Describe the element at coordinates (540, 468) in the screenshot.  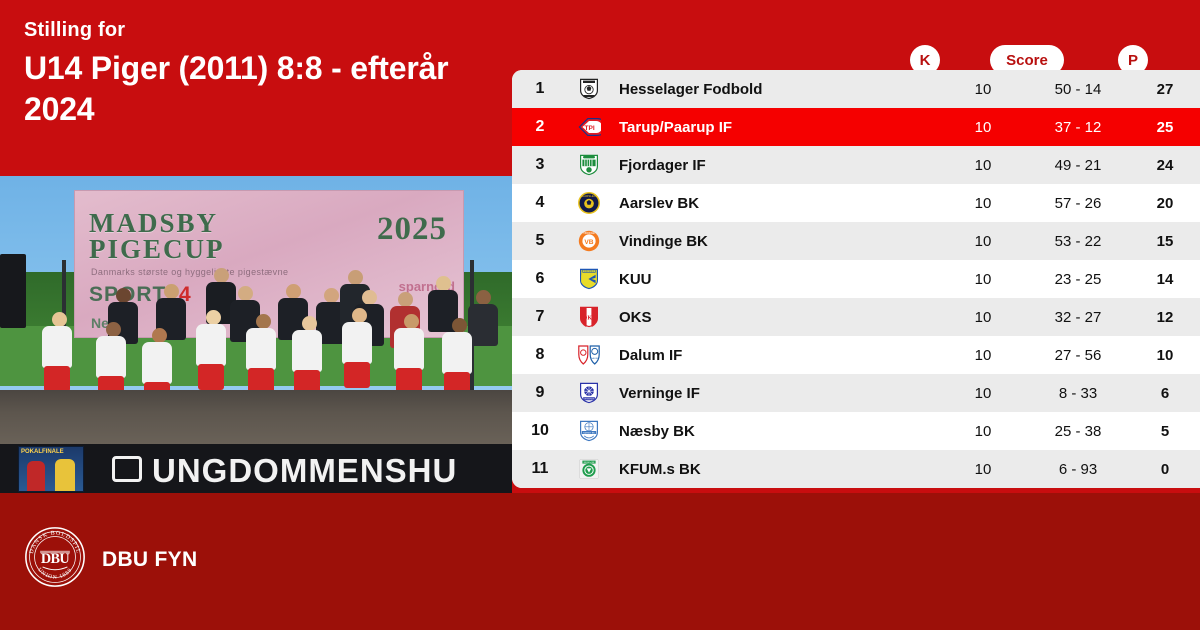
I see `row-rank: 11` at that location.